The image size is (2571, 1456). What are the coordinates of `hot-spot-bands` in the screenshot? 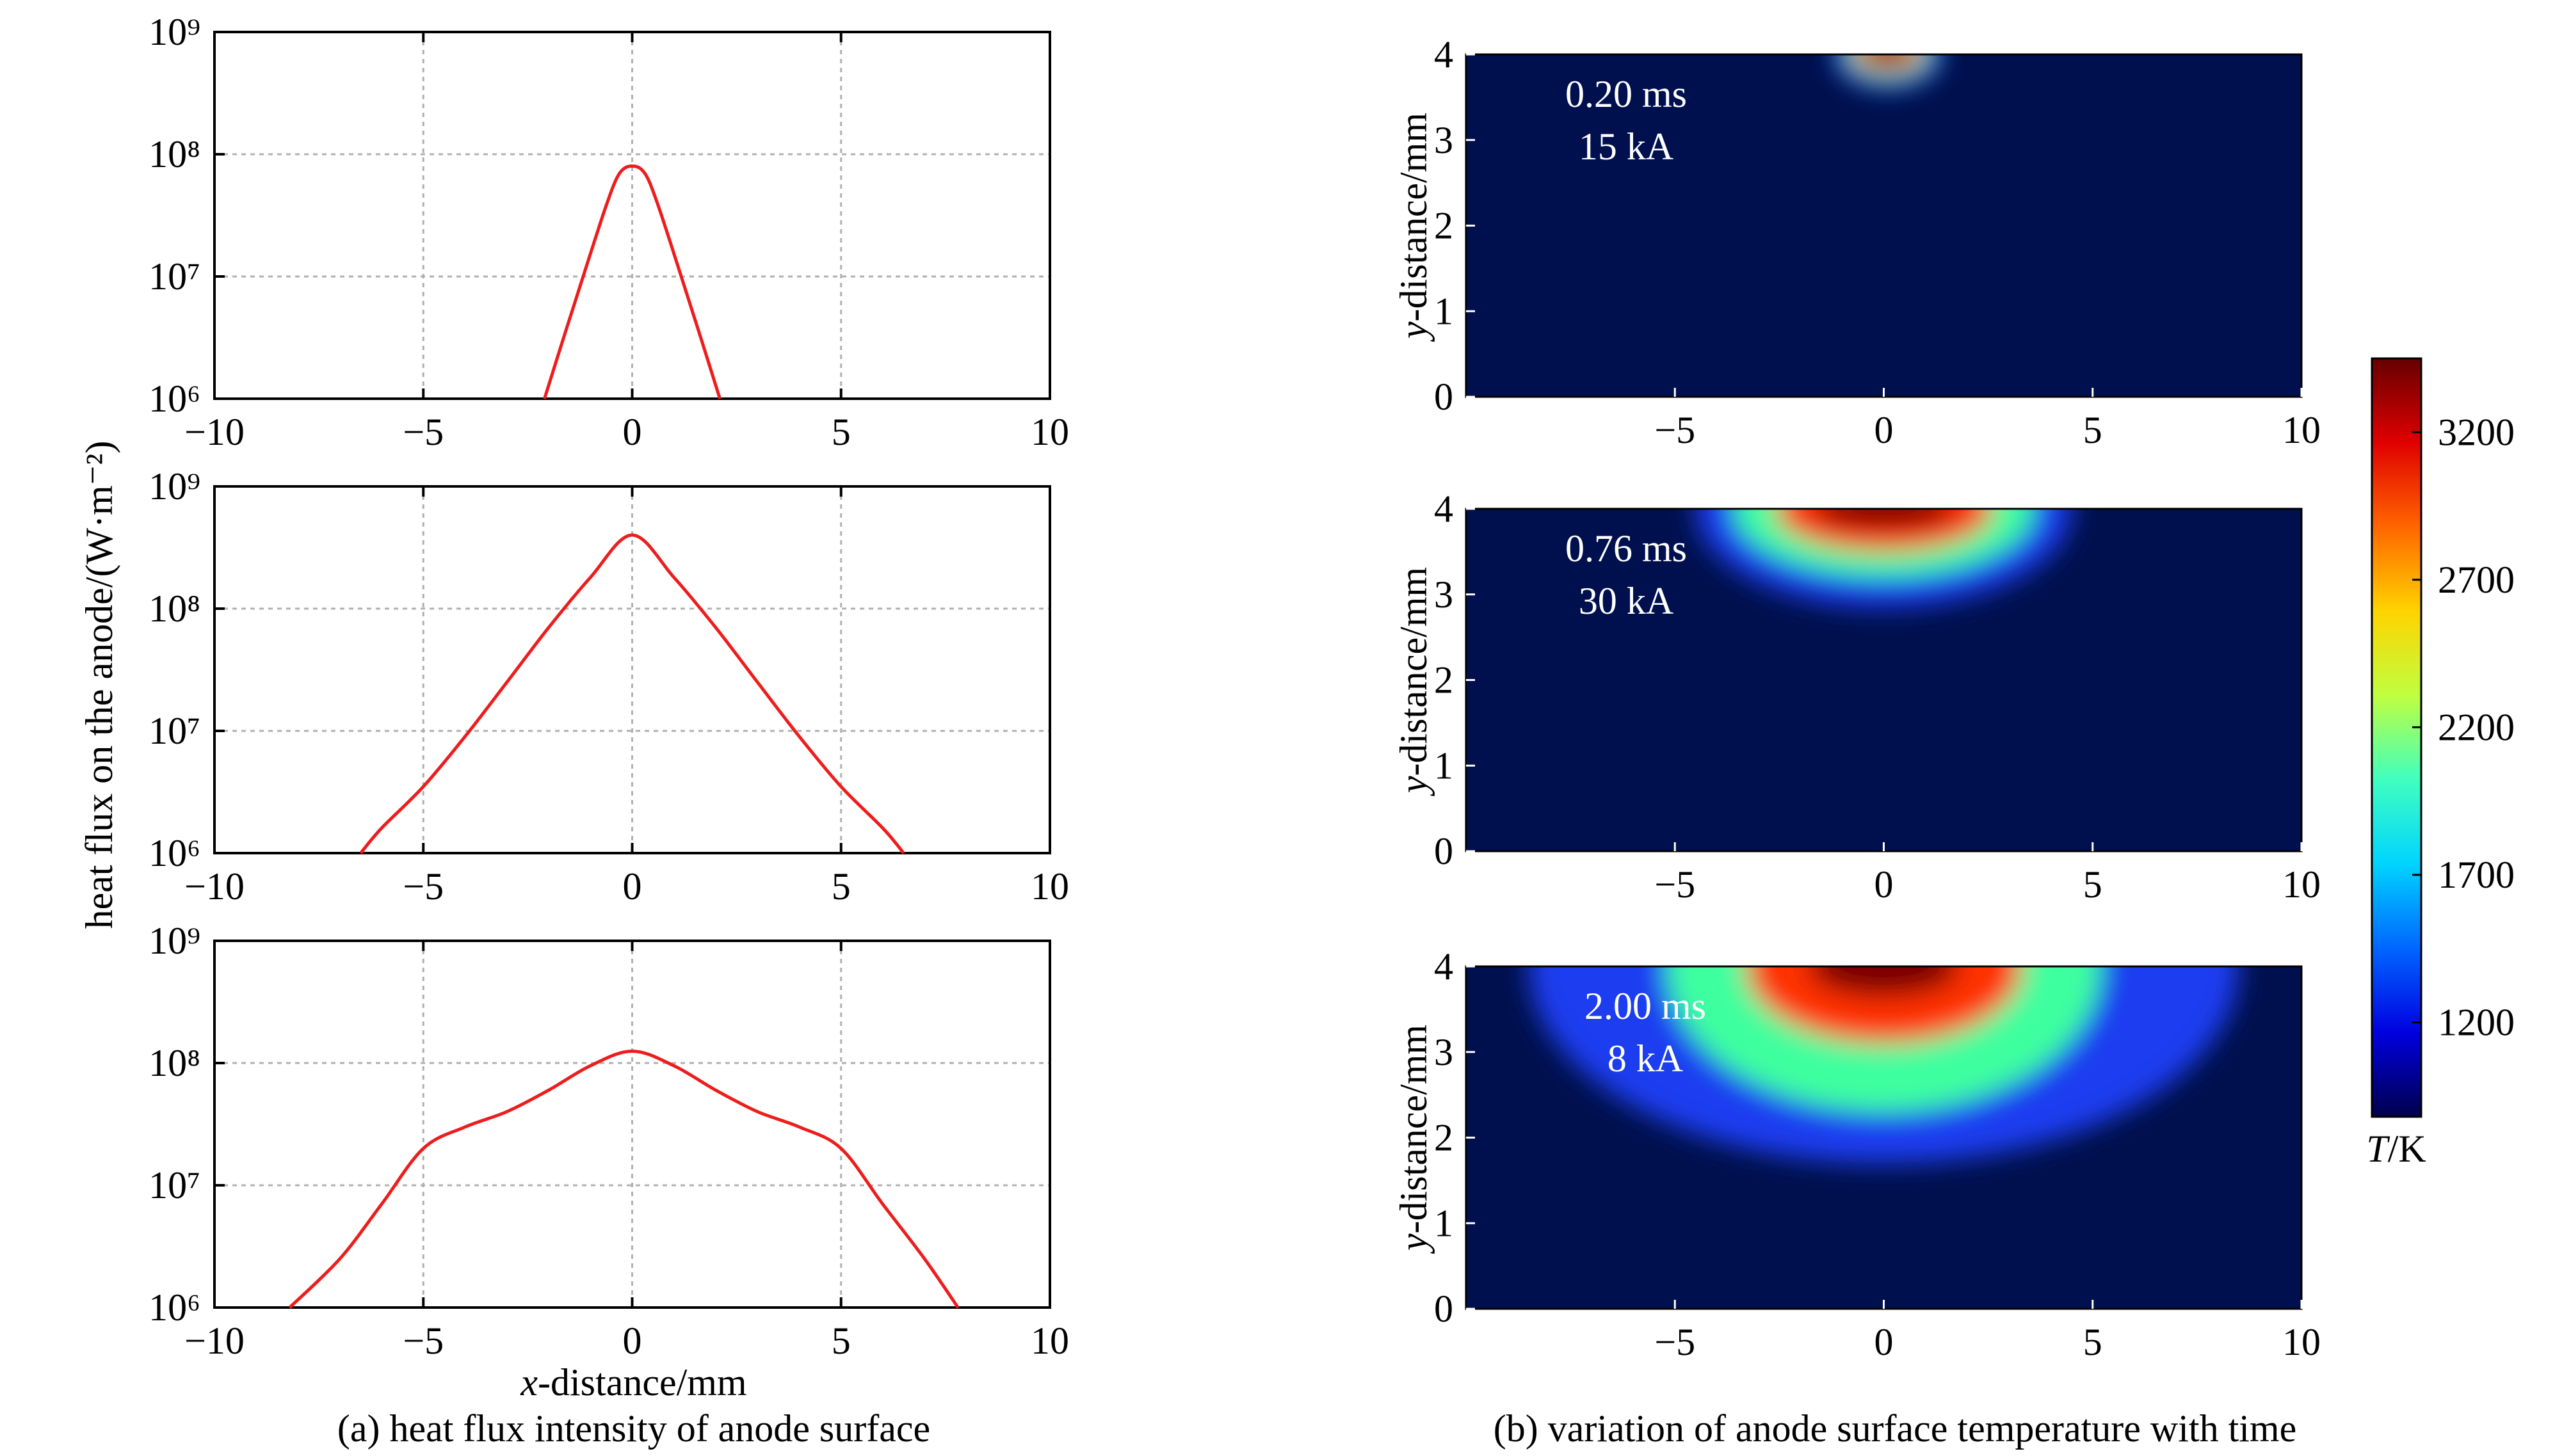 It's located at (1884, 558).